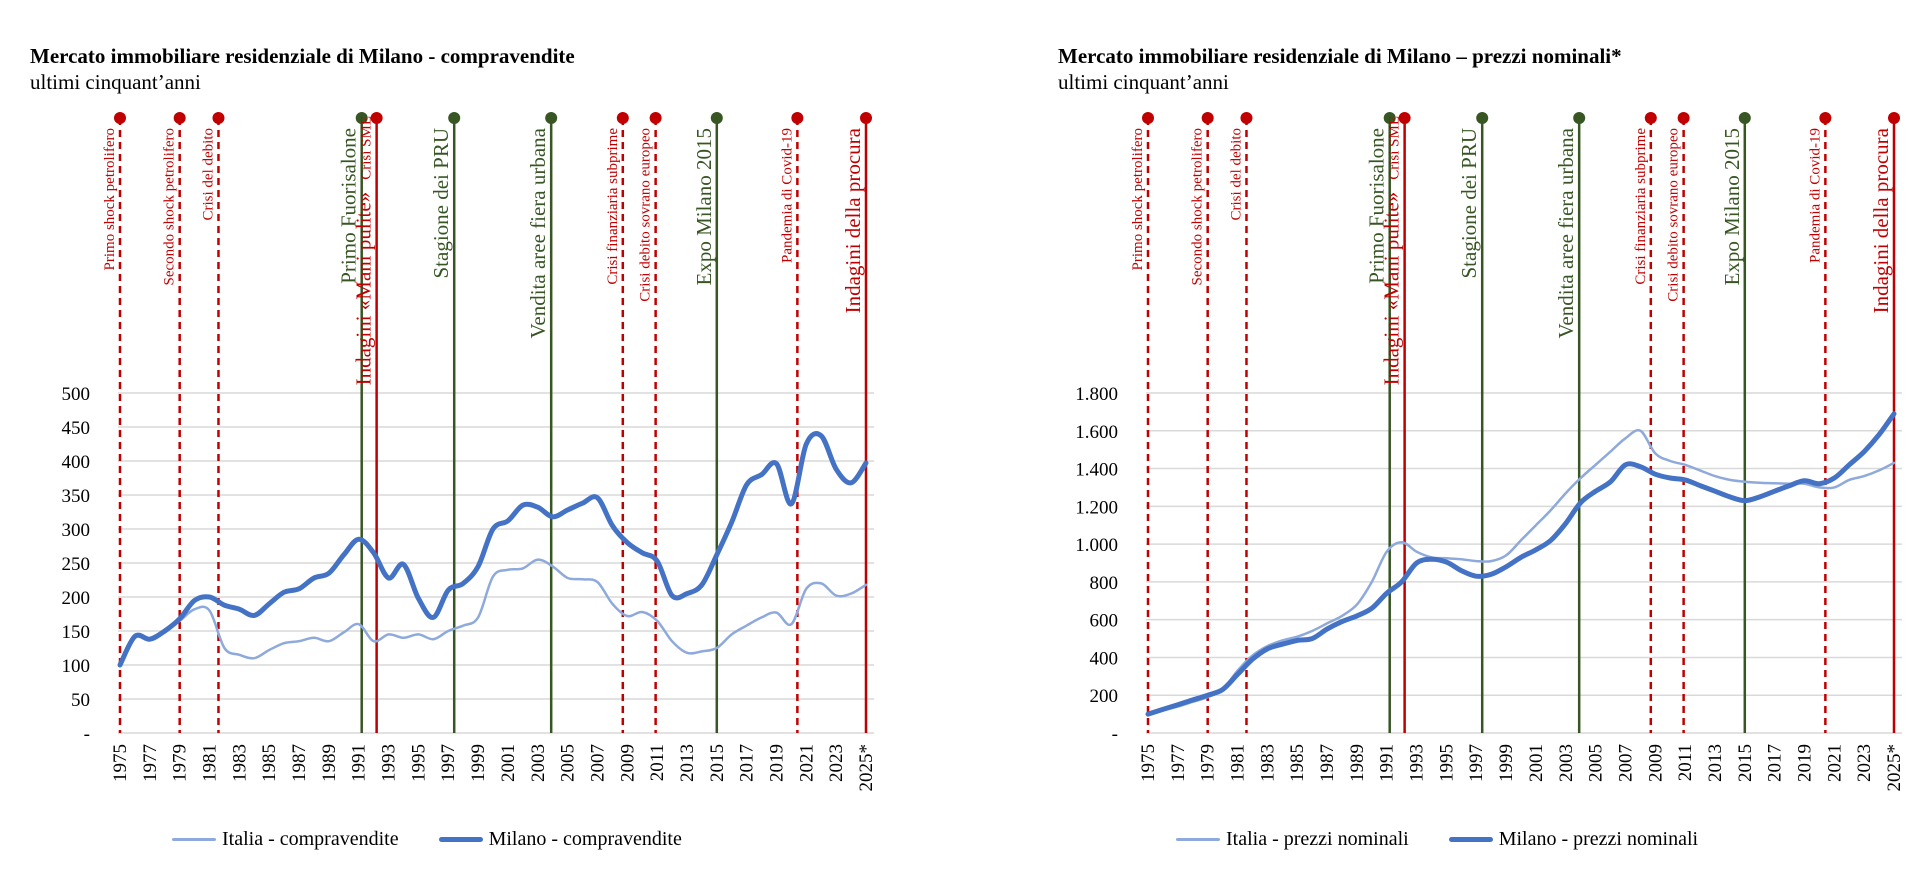 The height and width of the screenshot is (895, 1920). Describe the element at coordinates (1745, 763) in the screenshot. I see `x-tick-label: 2015` at that location.